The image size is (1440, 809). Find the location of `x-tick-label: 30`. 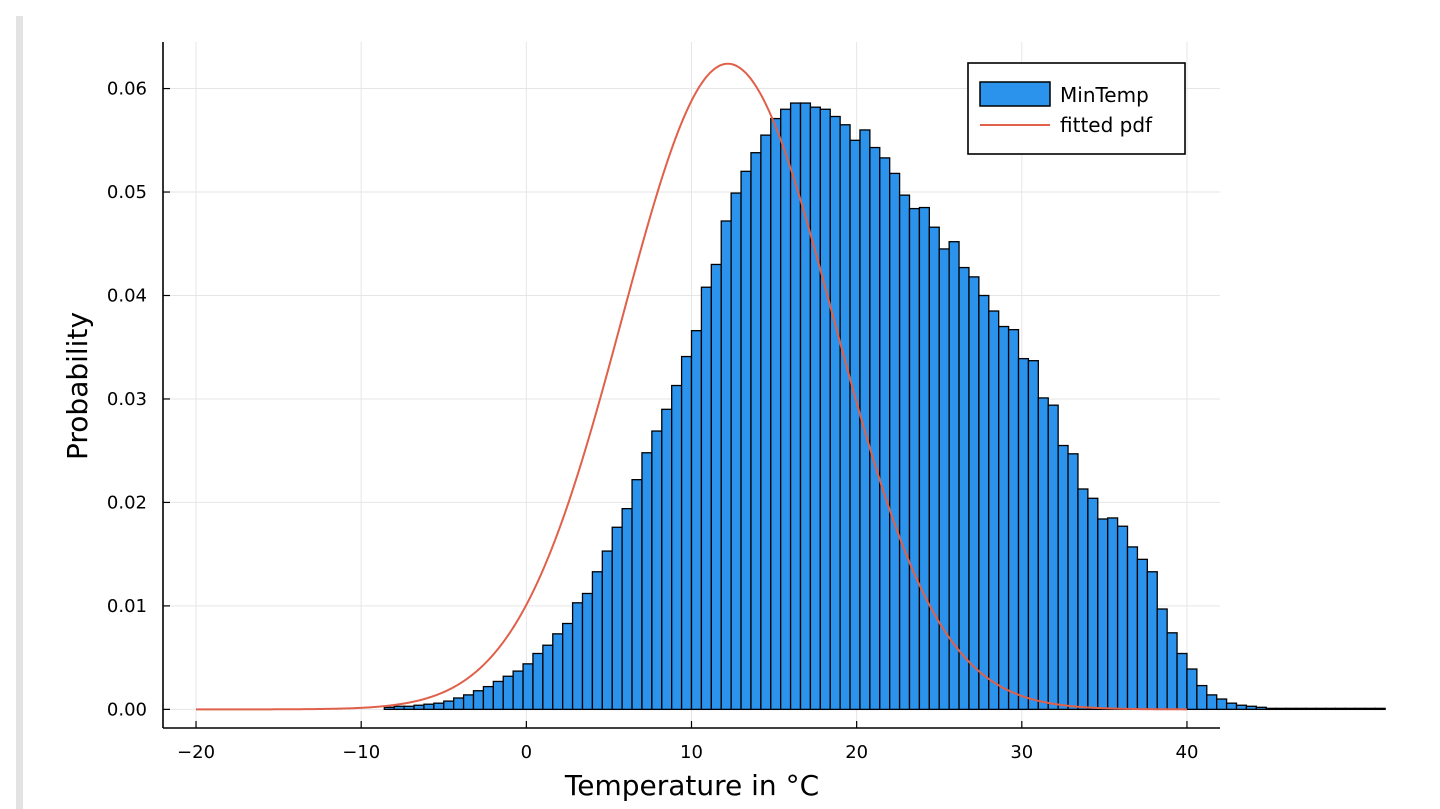

x-tick-label: 30 is located at coordinates (1021, 752).